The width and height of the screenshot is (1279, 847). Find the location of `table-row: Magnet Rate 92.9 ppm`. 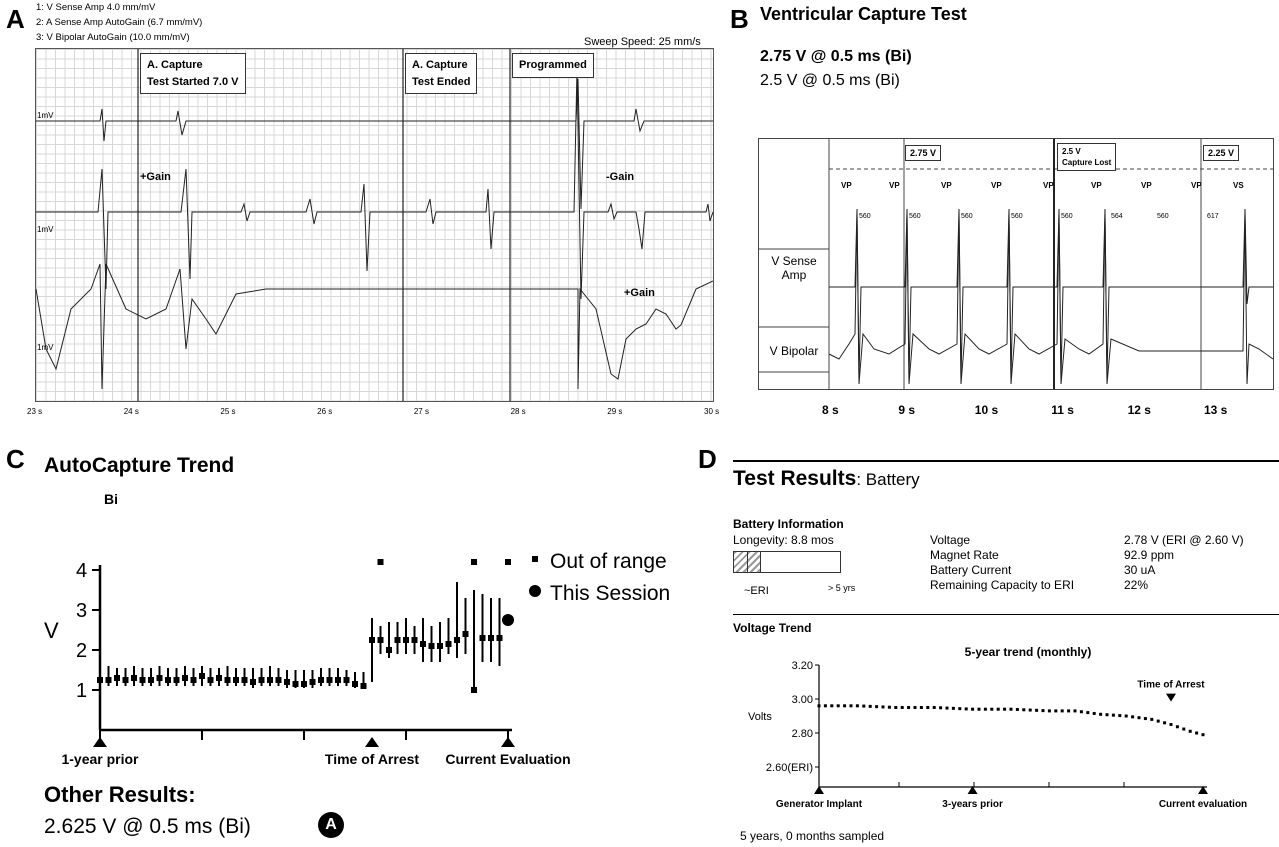

table-row: Magnet Rate 92.9 ppm is located at coordinates (1087, 555).